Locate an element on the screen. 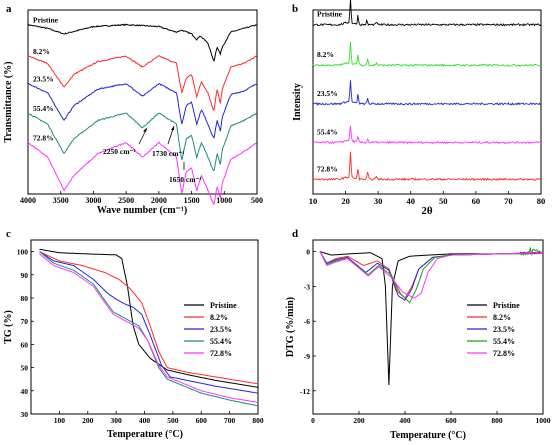  annotation-2250-arrowhead is located at coordinates (145, 130).